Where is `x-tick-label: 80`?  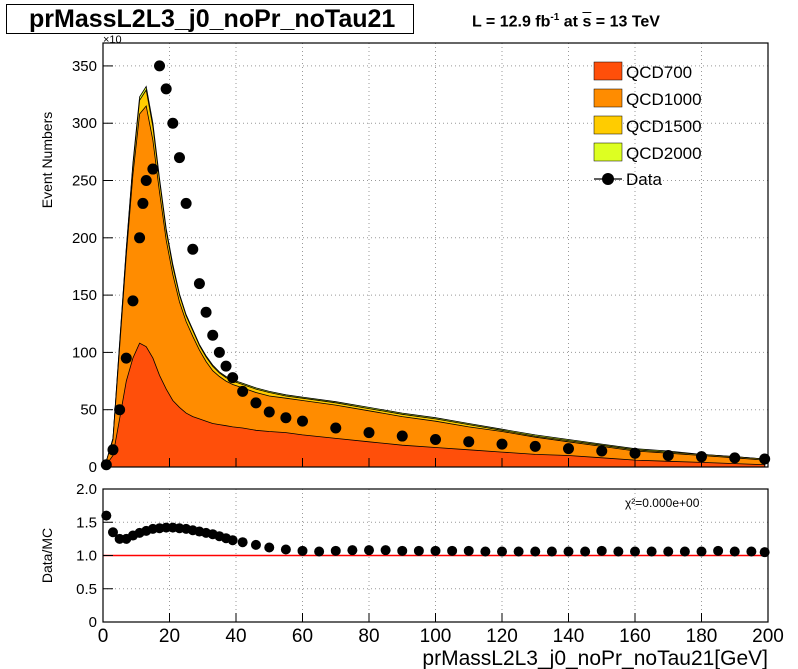 x-tick-label: 80 is located at coordinates (368, 636).